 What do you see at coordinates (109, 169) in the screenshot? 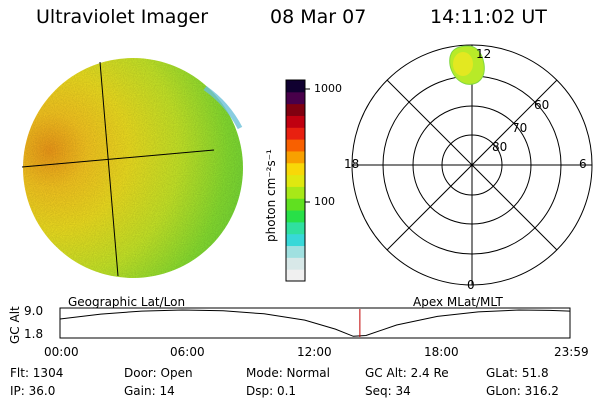
I see `geo-meridian-line` at bounding box center [109, 169].